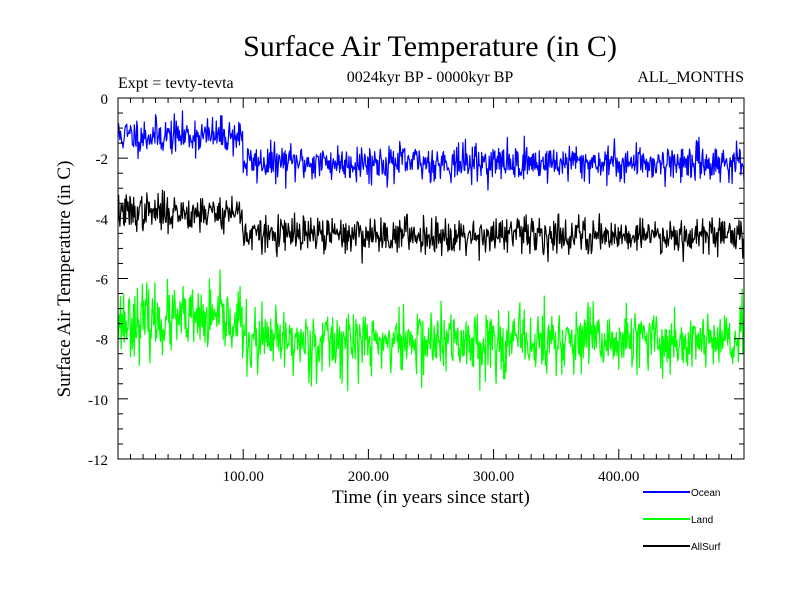 The image size is (800, 600). What do you see at coordinates (243, 477) in the screenshot?
I see `x-tick-label: 100.00` at bounding box center [243, 477].